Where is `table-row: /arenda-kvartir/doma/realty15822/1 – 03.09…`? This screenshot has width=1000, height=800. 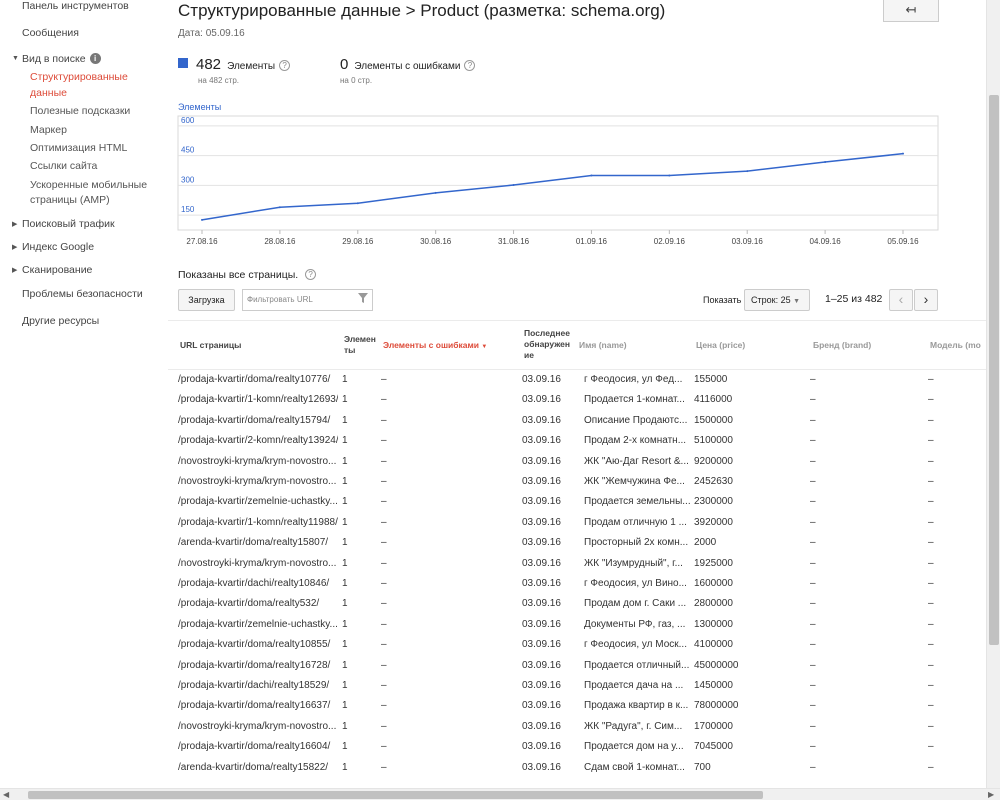
table-row: /arenda-kvartir/doma/realty15822/1 – 03.09… is located at coordinates (577, 768).